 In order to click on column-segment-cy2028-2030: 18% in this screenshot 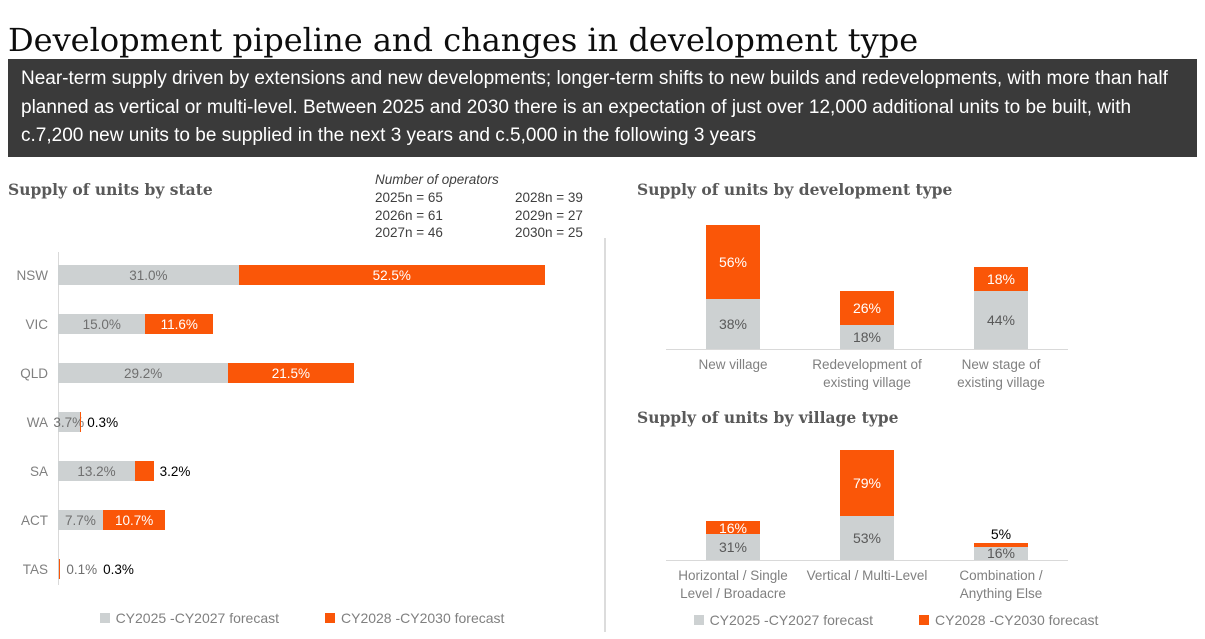, I will do `click(1001, 279)`.